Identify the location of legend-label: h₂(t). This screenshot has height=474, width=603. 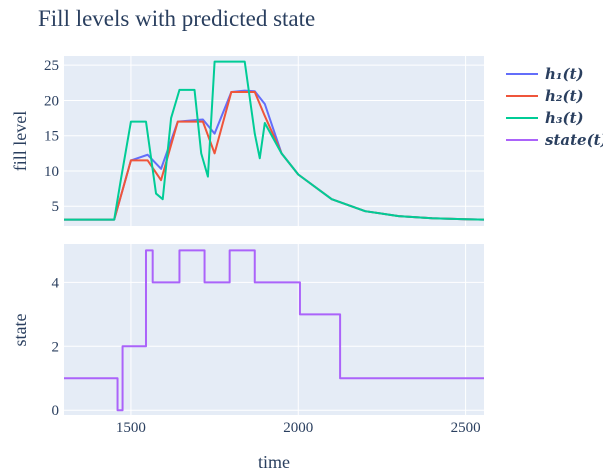
(564, 96).